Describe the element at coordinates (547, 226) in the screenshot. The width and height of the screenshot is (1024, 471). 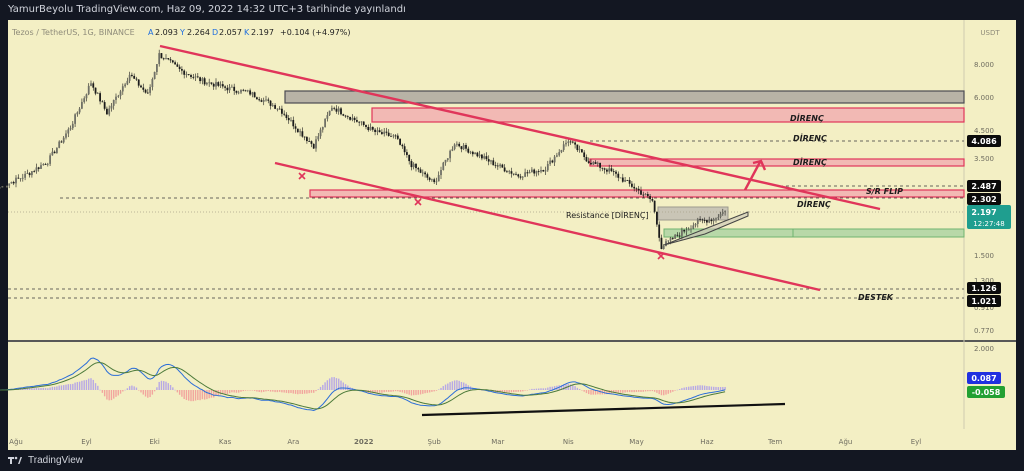
I see `trendline-lower` at that location.